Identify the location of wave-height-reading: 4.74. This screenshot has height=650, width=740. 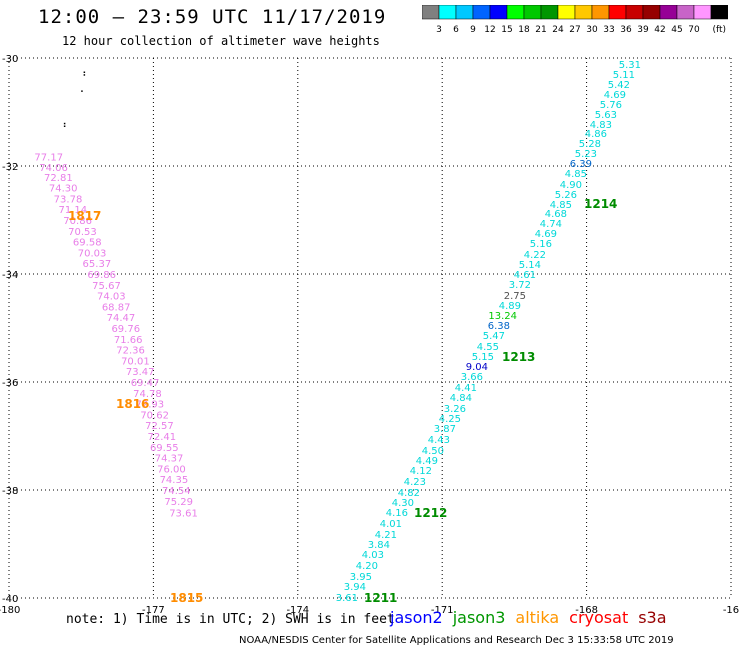
(551, 224).